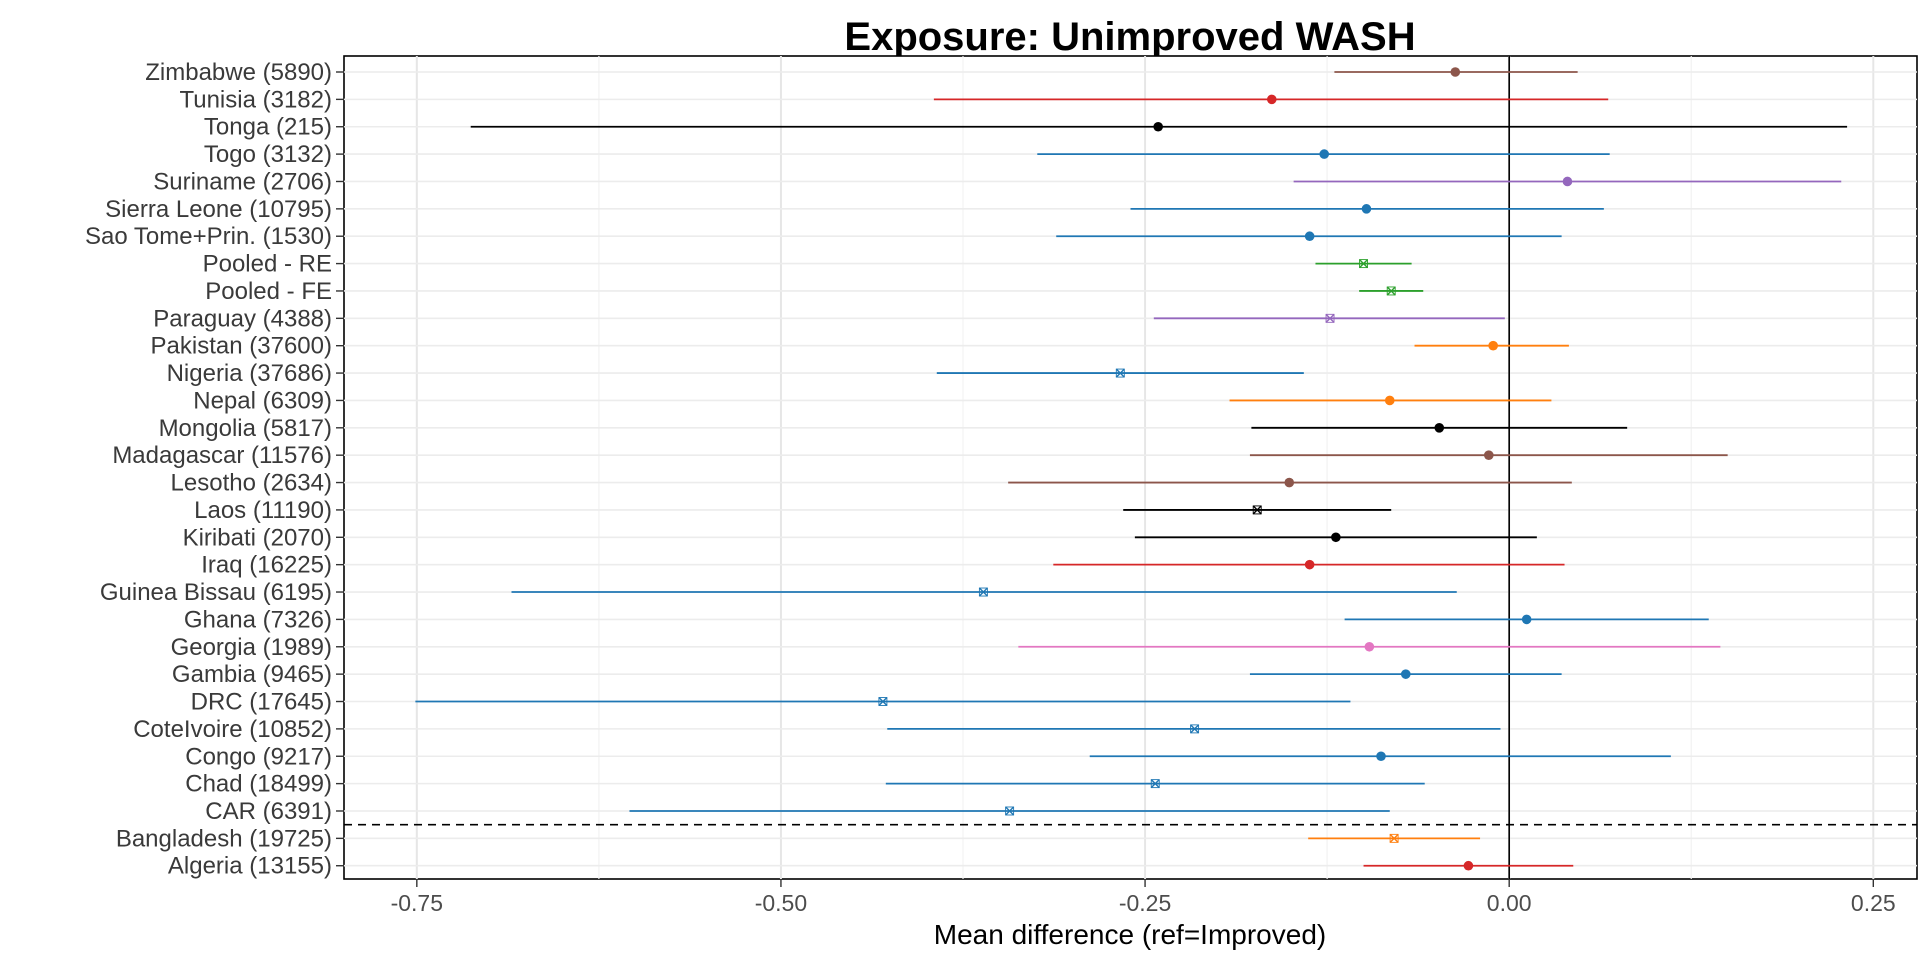 Image resolution: width=1920 pixels, height=960 pixels. What do you see at coordinates (266, 565) in the screenshot?
I see `row-label: Iraq (16225)` at bounding box center [266, 565].